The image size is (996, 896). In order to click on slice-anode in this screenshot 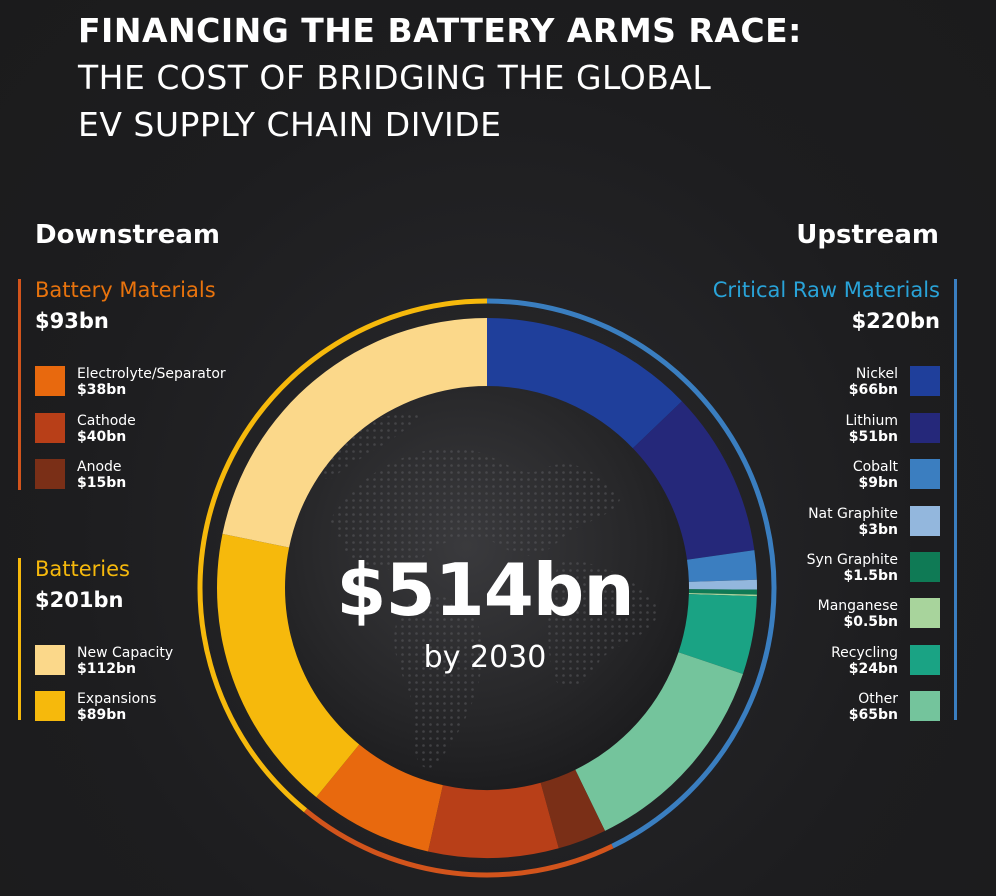, I will do `click(572, 809)`.